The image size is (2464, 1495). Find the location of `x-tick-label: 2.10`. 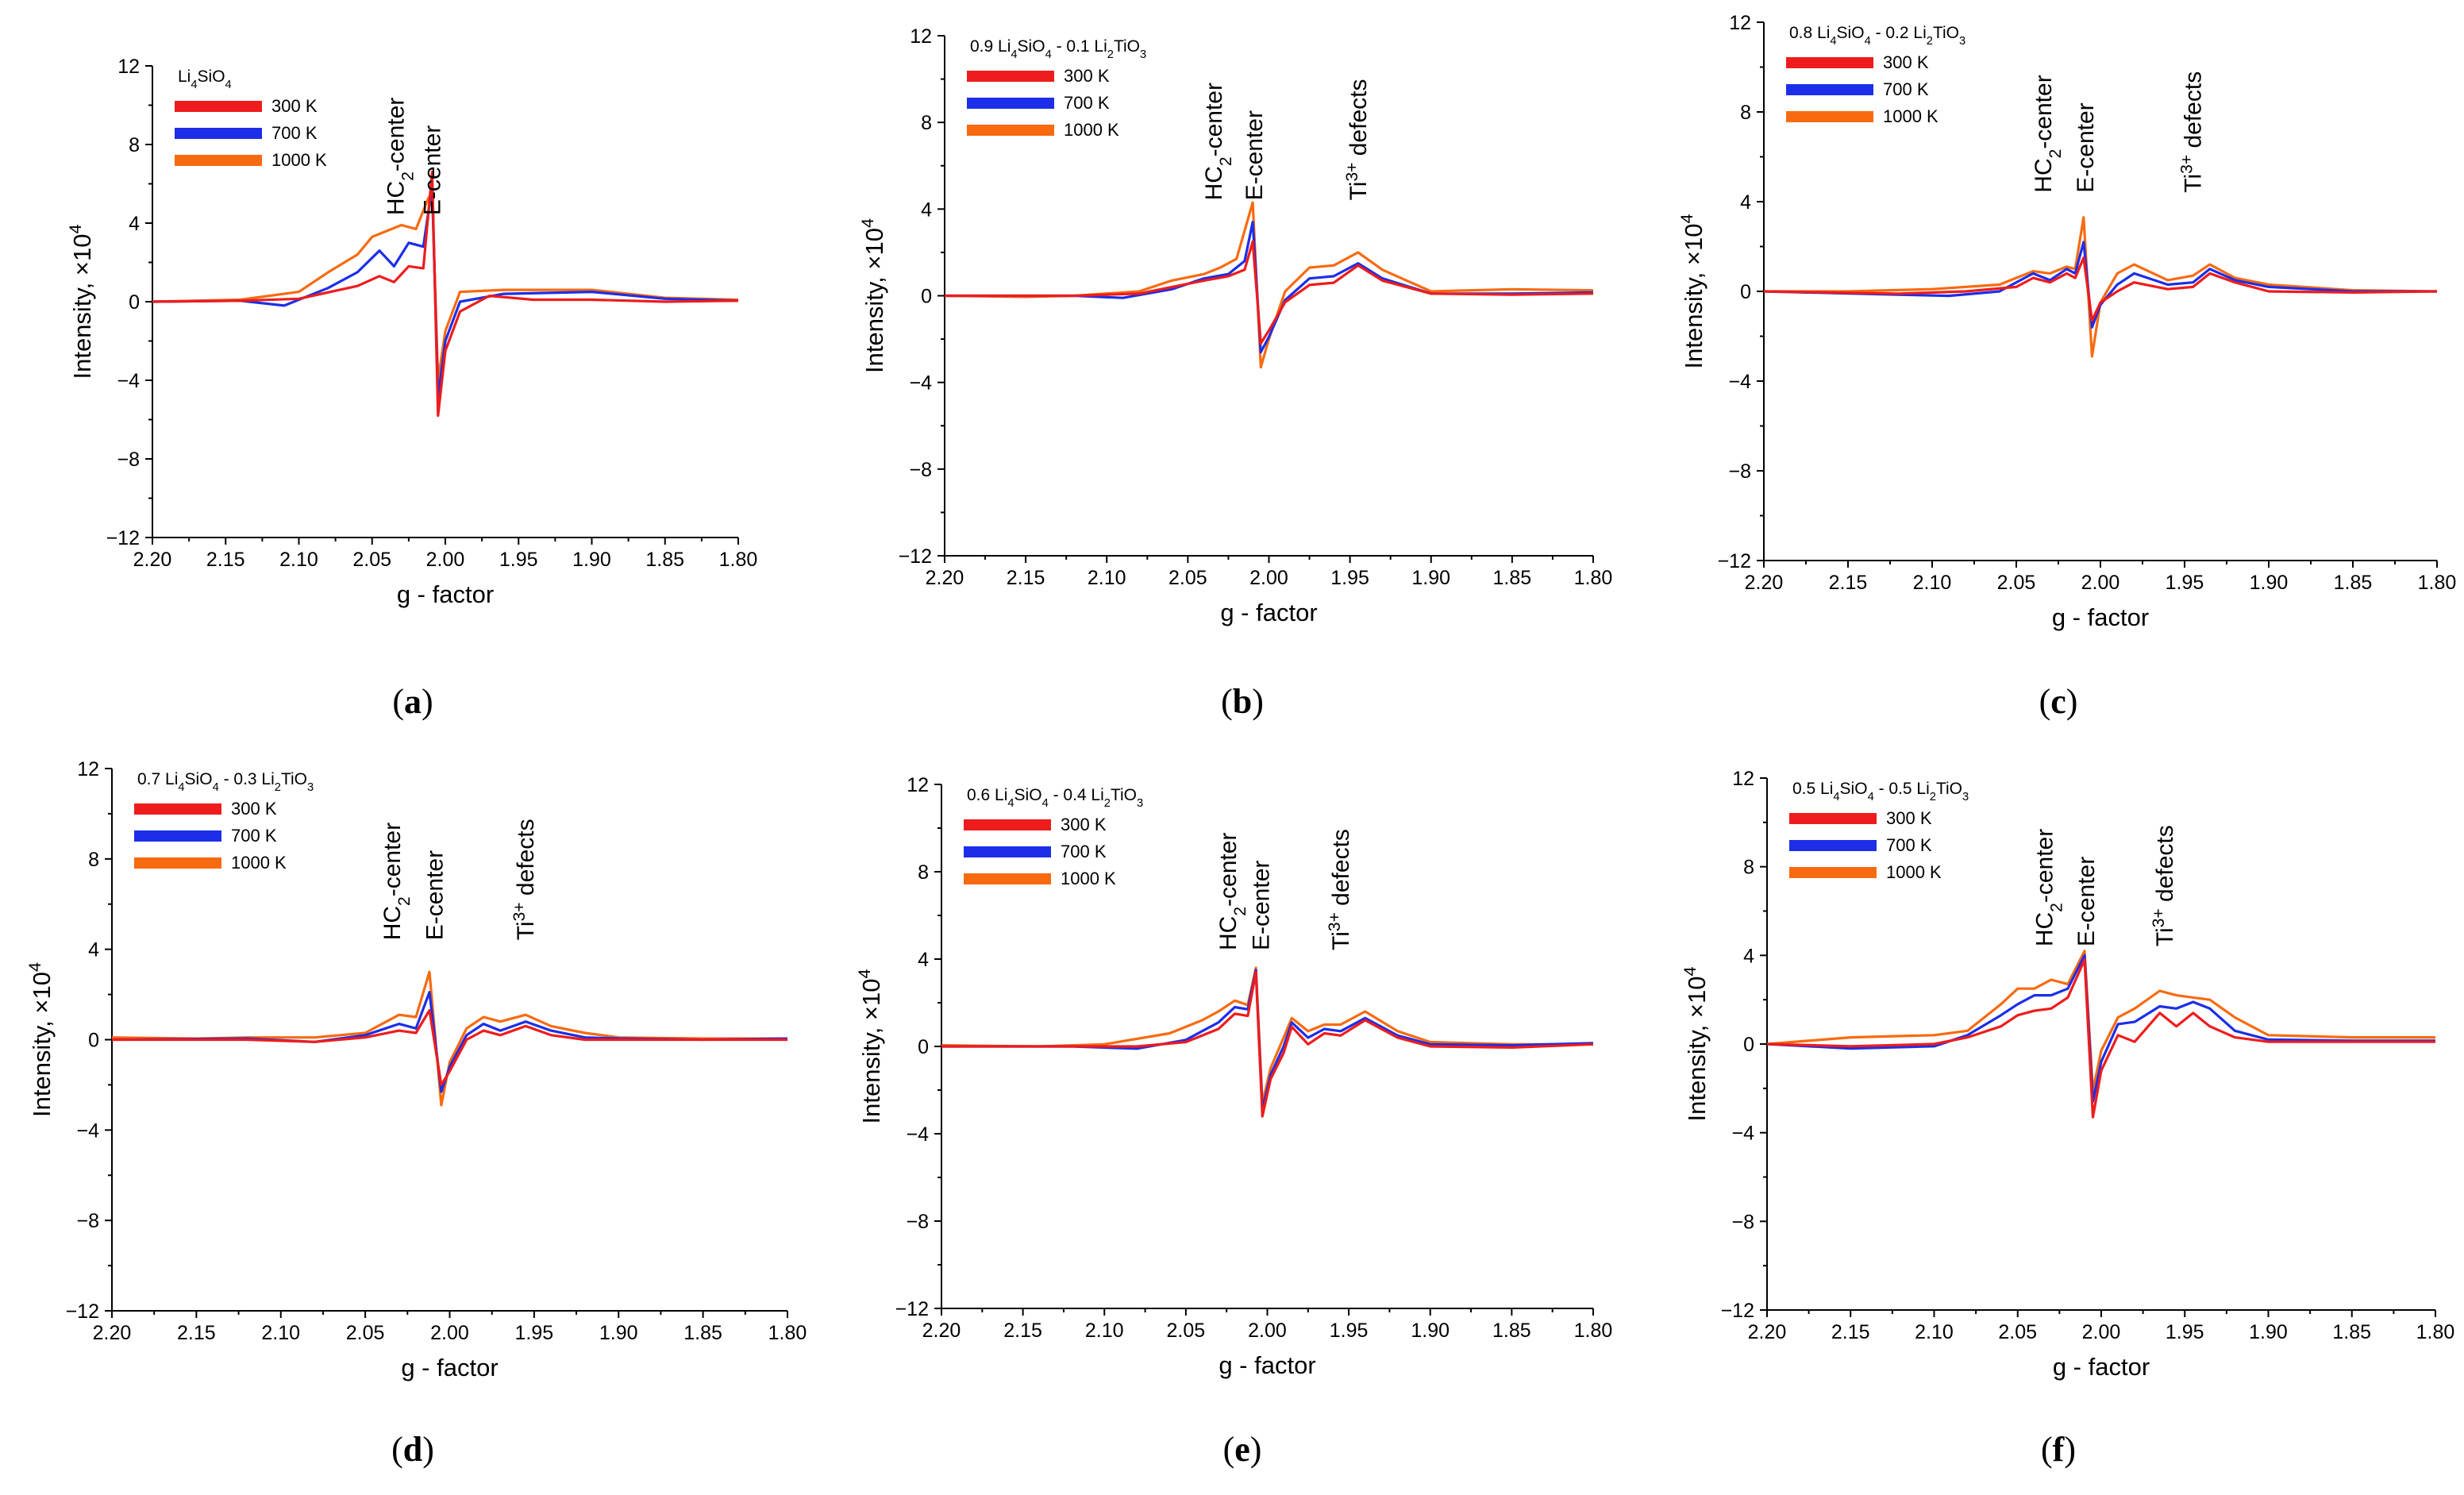

x-tick-label: 2.10 is located at coordinates (280, 1333).